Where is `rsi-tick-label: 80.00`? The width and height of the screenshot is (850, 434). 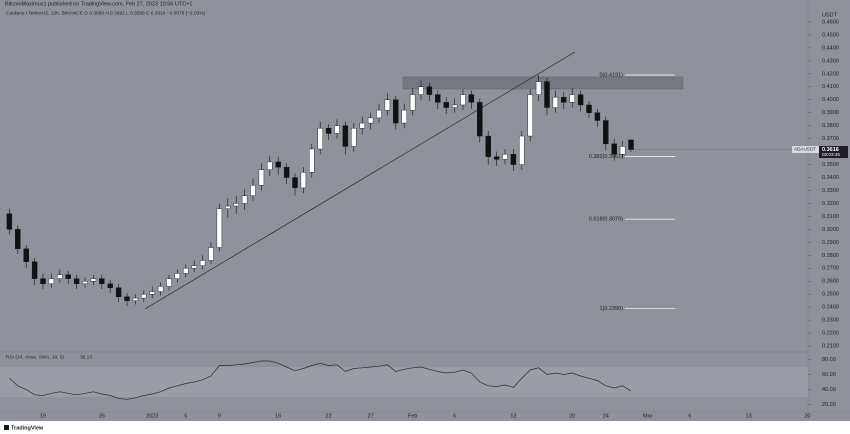 rsi-tick-label: 80.00 is located at coordinates (829, 360).